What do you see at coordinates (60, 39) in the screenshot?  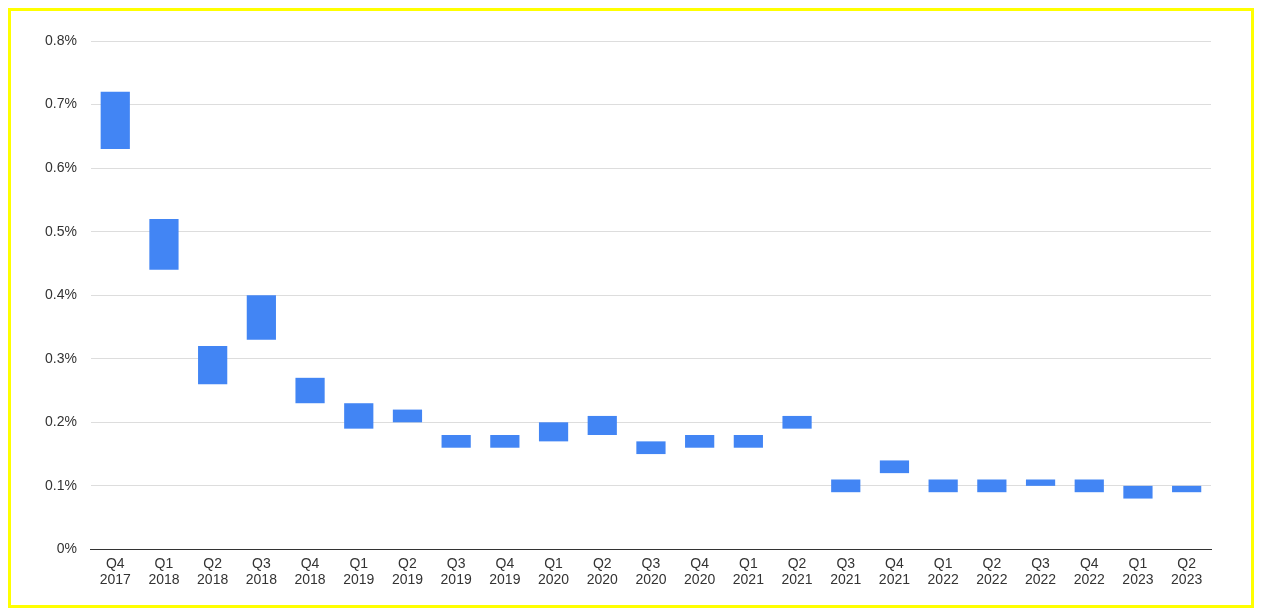 I see `y-tick-label: 0.8%` at bounding box center [60, 39].